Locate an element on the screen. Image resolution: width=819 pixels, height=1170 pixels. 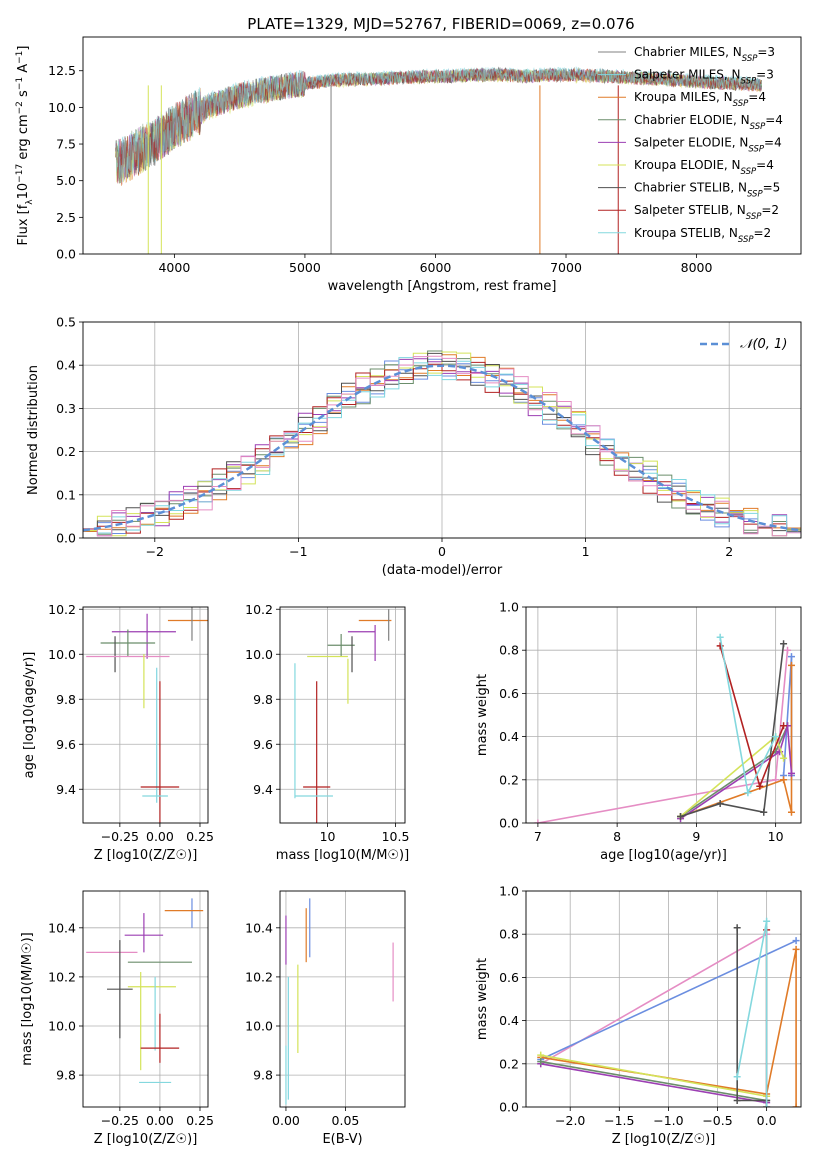
mass-vs-ebv-grid is located at coordinates (342, 999).